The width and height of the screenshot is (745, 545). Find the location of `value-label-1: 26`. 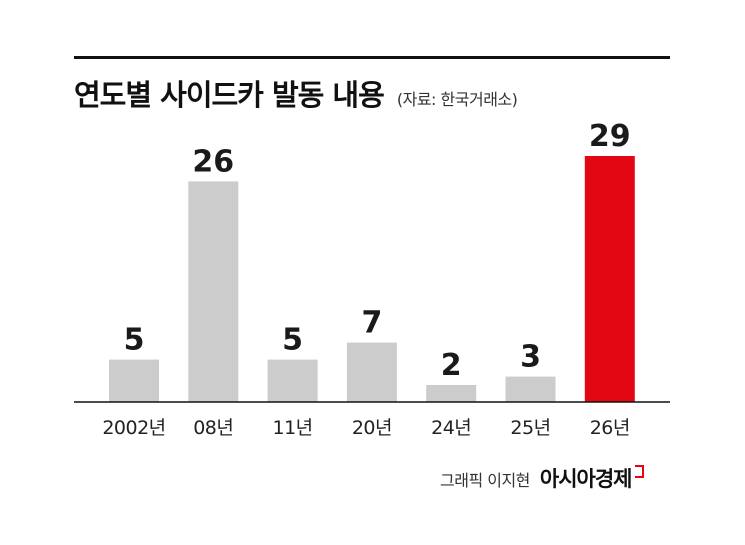

value-label-1: 26 is located at coordinates (213, 161).